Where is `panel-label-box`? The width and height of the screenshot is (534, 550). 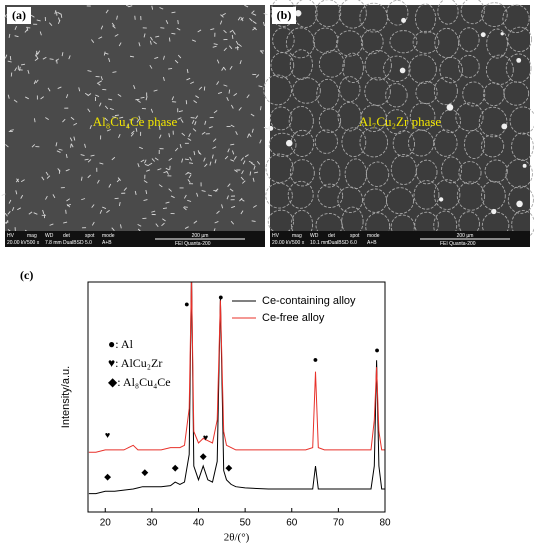
panel-label-box is located at coordinates (284, 15).